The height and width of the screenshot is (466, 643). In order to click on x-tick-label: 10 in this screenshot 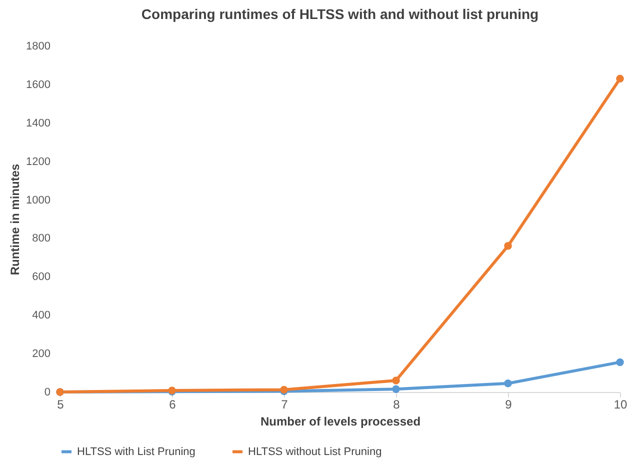, I will do `click(621, 405)`.